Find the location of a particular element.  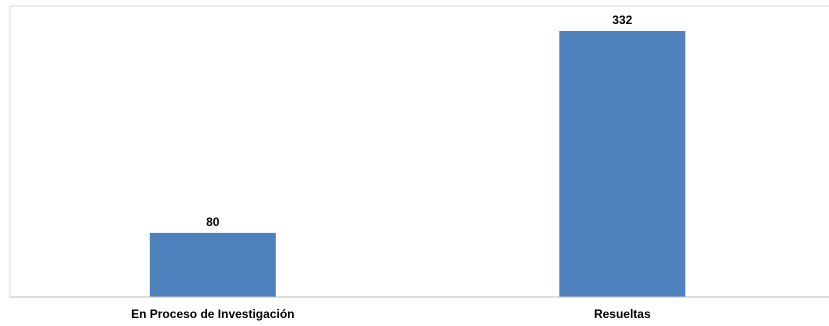

category-label-1: Resueltas is located at coordinates (622, 314).